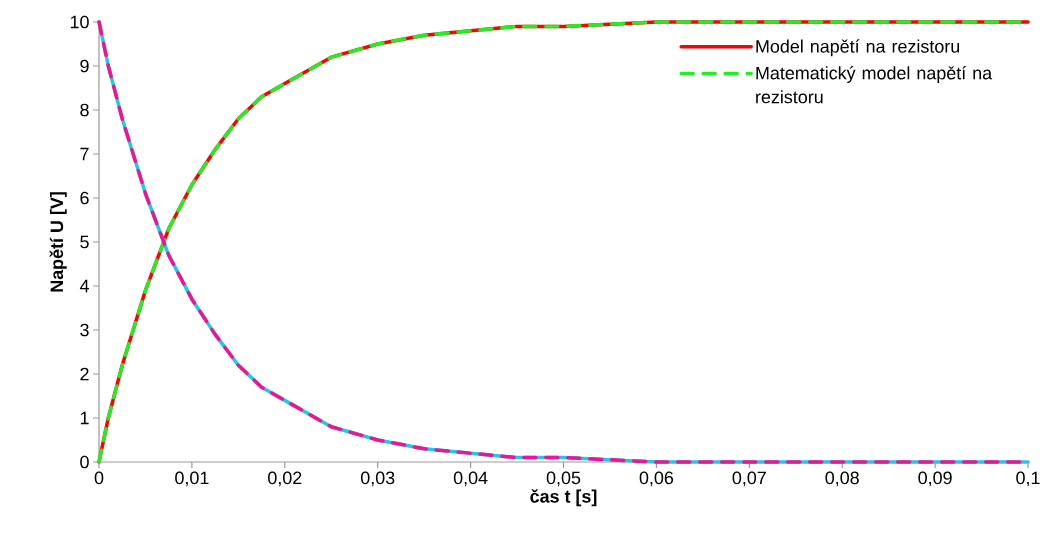 This screenshot has width=1051, height=536. What do you see at coordinates (470, 479) in the screenshot?
I see `x-tick-label: 0,04` at bounding box center [470, 479].